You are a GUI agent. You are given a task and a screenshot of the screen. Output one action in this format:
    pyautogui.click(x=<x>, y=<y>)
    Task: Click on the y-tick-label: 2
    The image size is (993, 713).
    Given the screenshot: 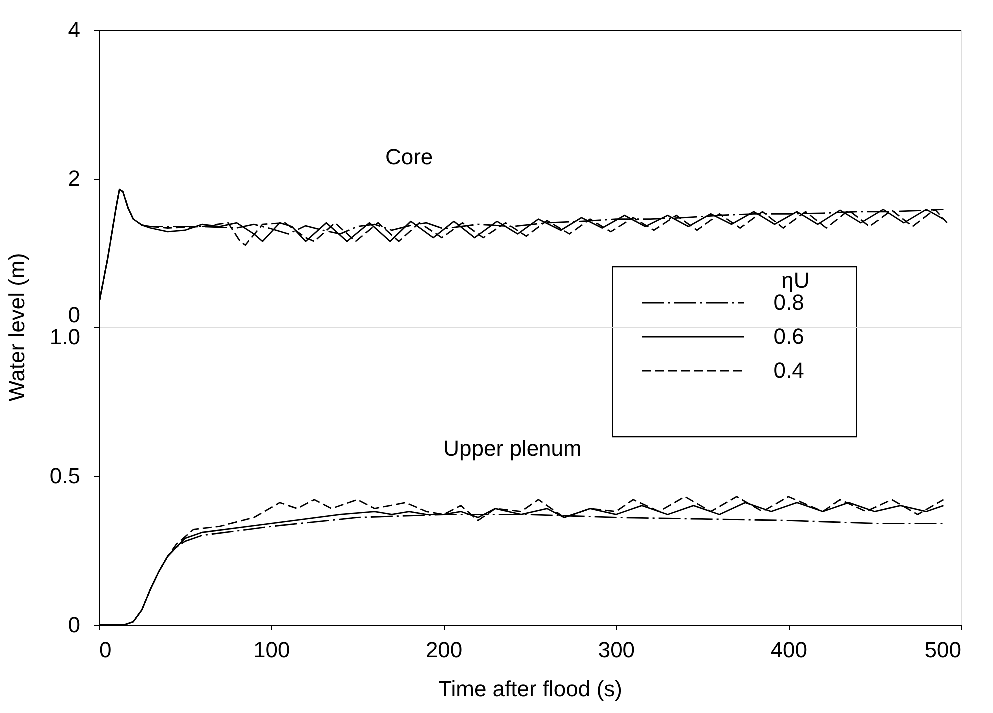 What is the action you would take?
    pyautogui.click(x=74, y=178)
    